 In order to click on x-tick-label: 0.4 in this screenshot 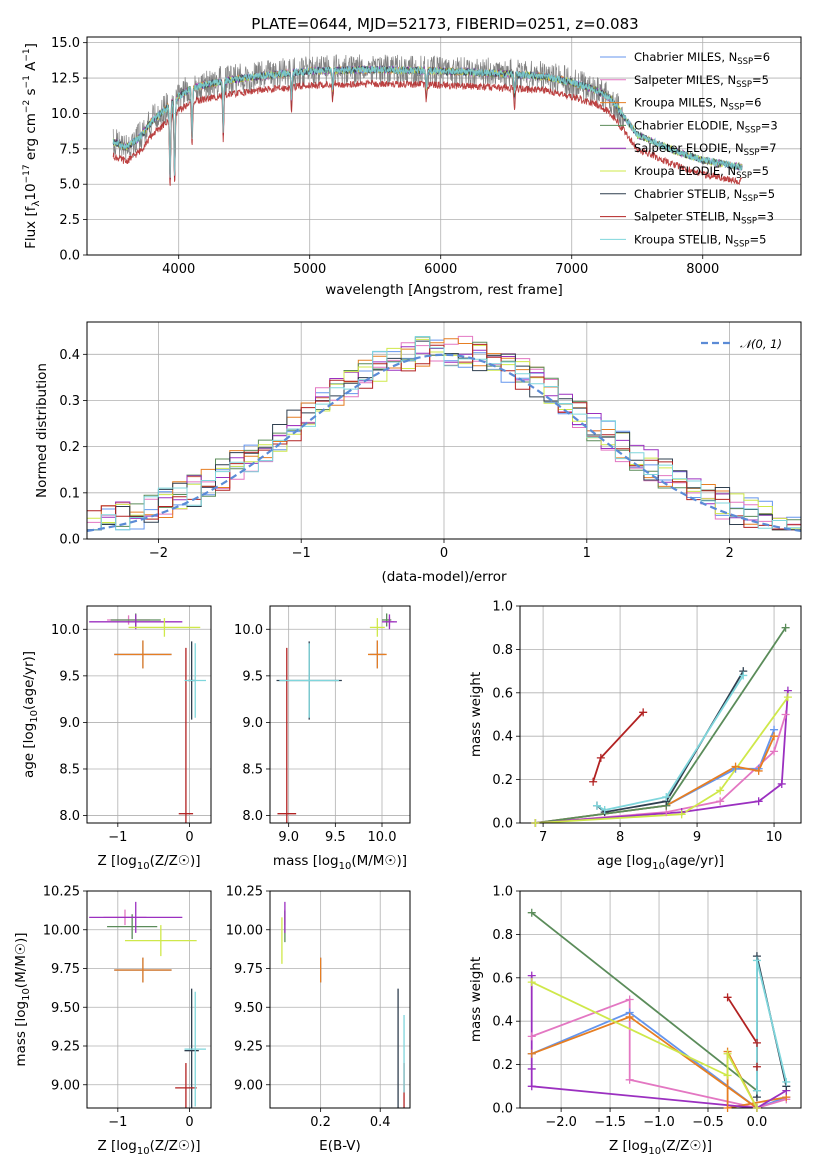, I will do `click(380, 1122)`.